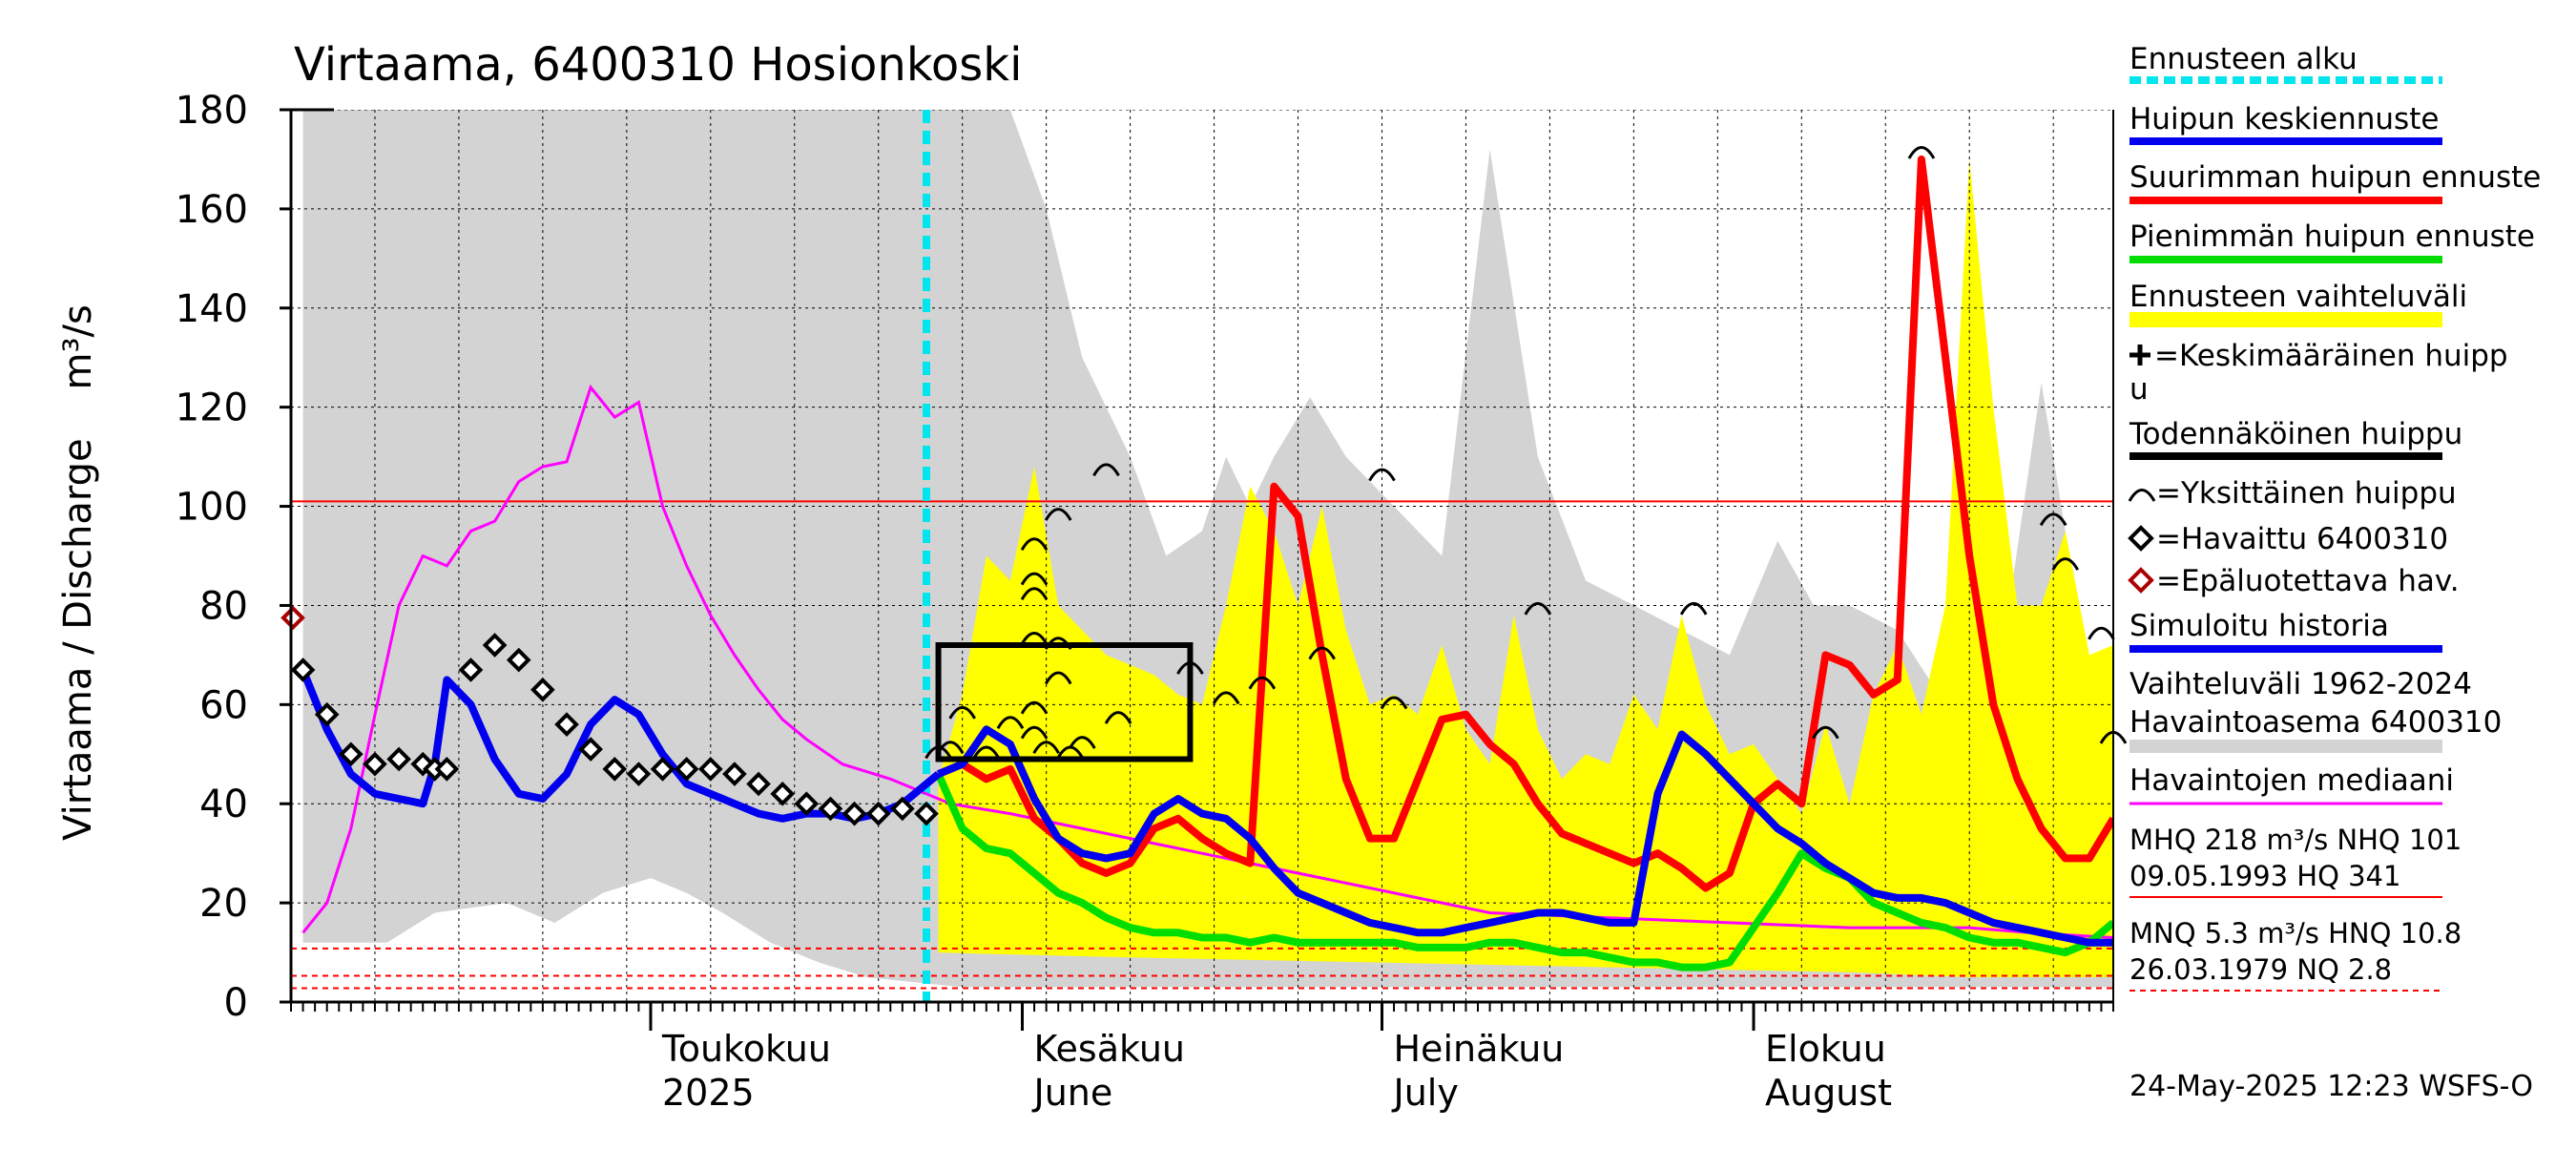 The image size is (2576, 1149). I want to click on y-tick-label: 160, so click(212, 210).